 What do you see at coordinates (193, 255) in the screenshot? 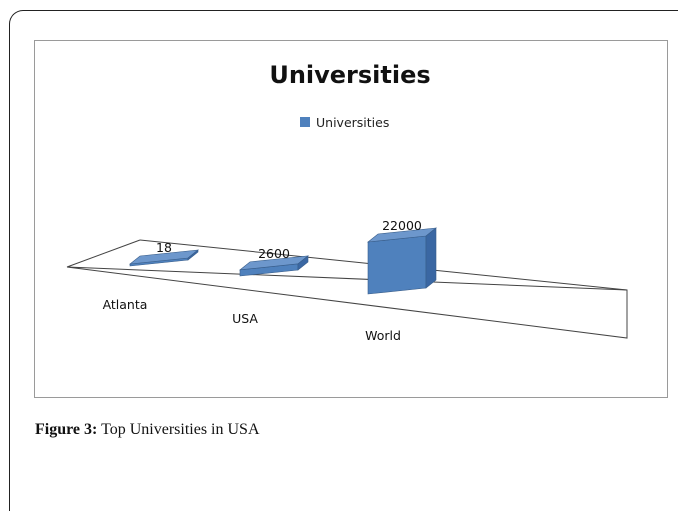
I see `bar-side-atlanta` at bounding box center [193, 255].